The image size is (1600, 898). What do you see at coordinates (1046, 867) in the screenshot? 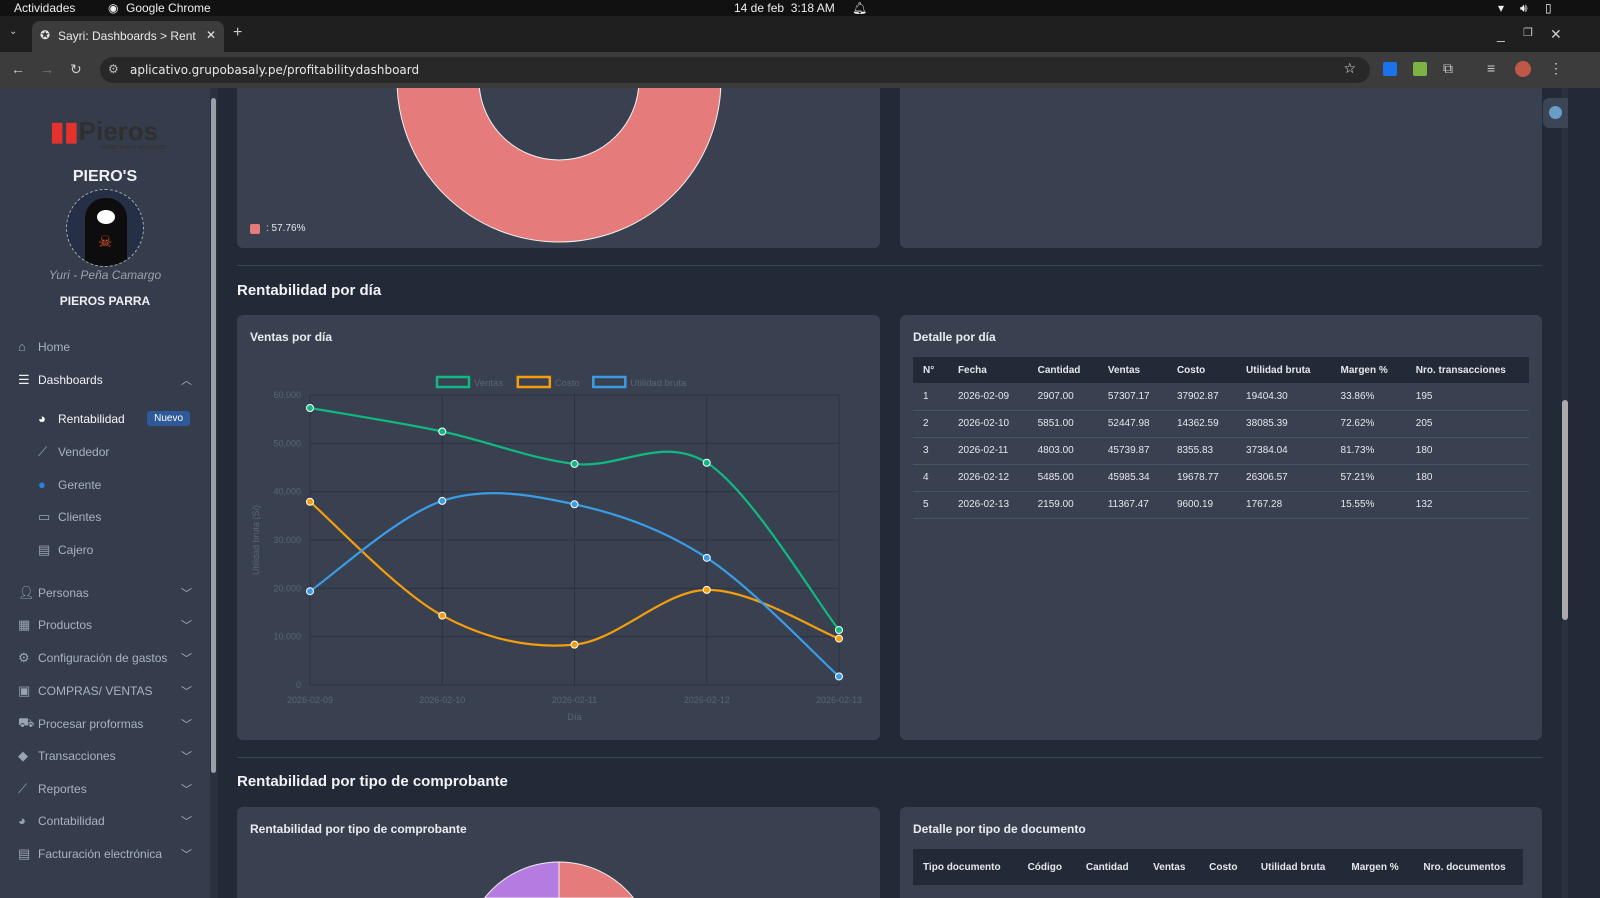
I see `column-header-1: Código` at bounding box center [1046, 867].